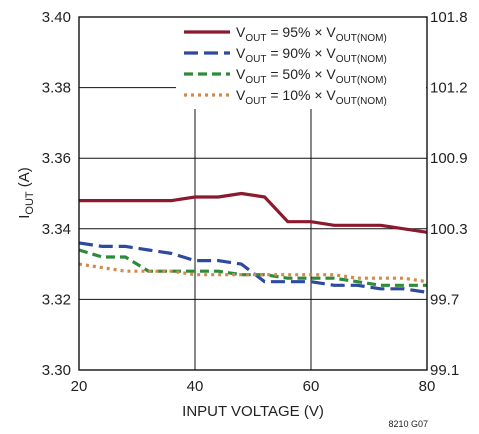  What do you see at coordinates (311, 386) in the screenshot?
I see `x-tick-label: 60` at bounding box center [311, 386].